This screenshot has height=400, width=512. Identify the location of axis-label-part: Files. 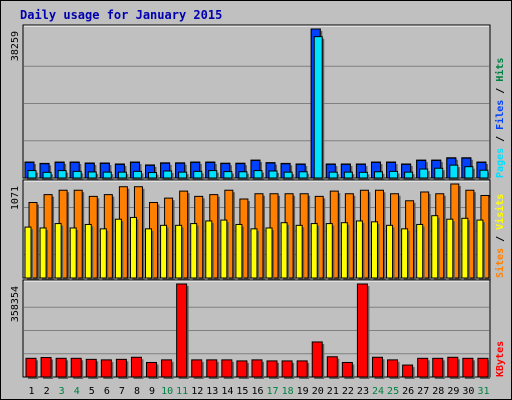
(500, 115).